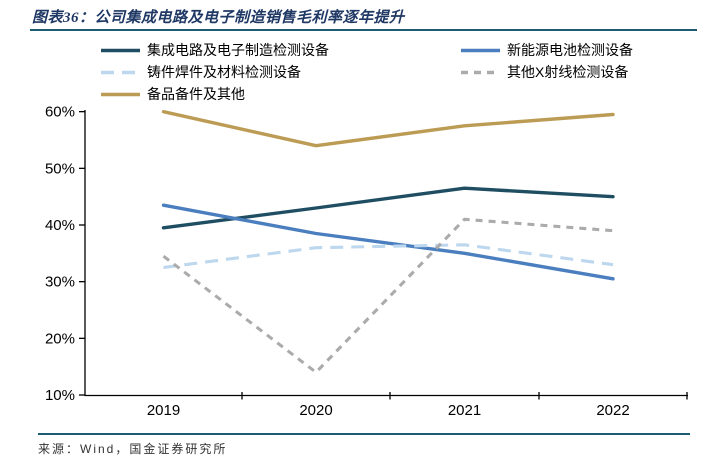  Describe the element at coordinates (196, 94) in the screenshot. I see `legend-label: 备品备件及其他` at that location.